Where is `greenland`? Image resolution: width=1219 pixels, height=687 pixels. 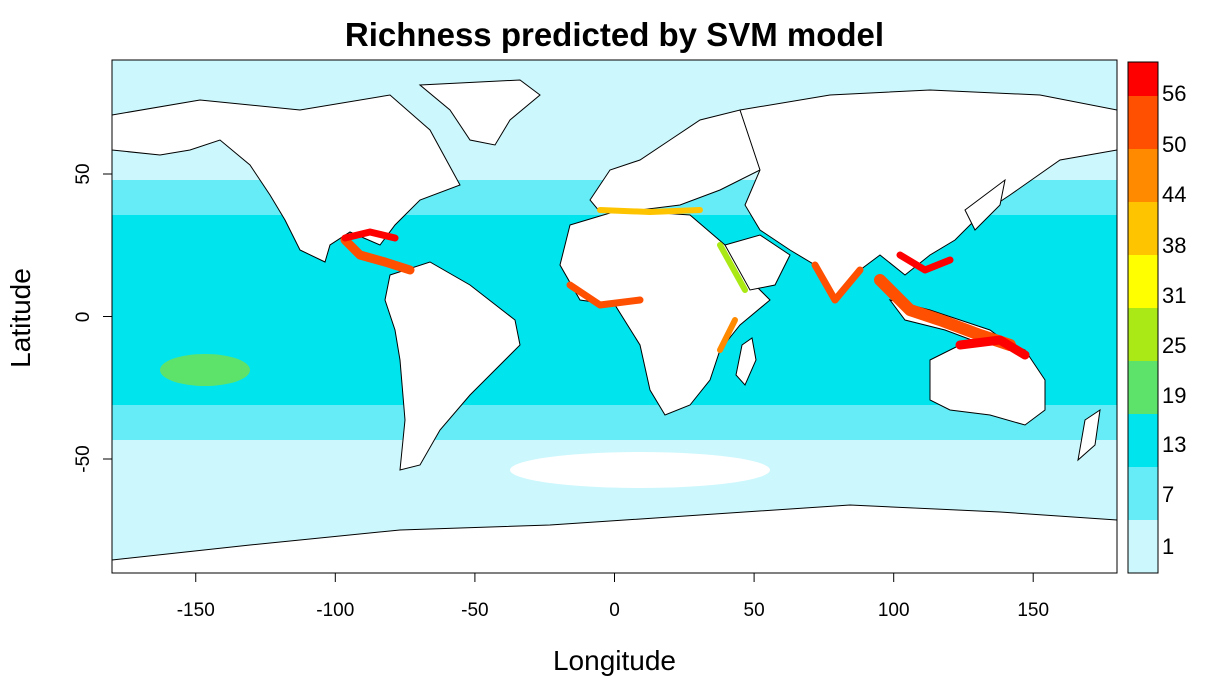
greenland is located at coordinates (479, 112).